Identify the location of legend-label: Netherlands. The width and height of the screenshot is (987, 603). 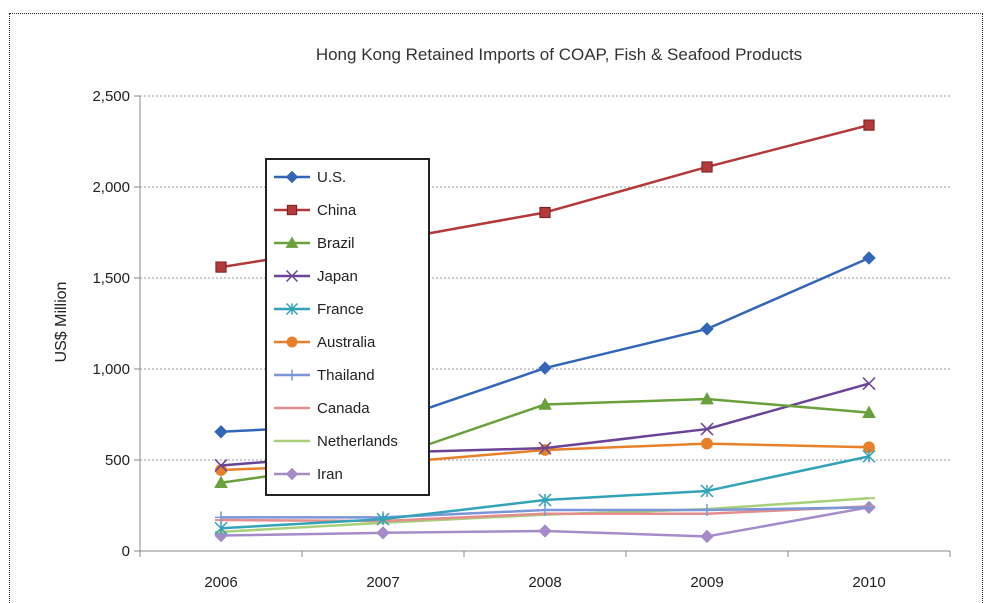
(357, 441).